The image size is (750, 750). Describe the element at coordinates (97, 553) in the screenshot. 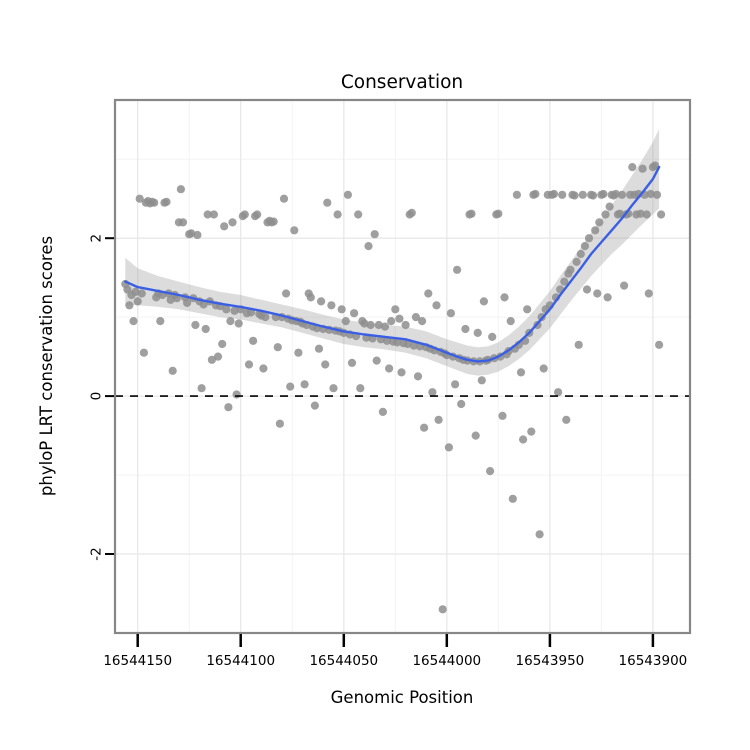

I see `y-tick-label: -2` at that location.